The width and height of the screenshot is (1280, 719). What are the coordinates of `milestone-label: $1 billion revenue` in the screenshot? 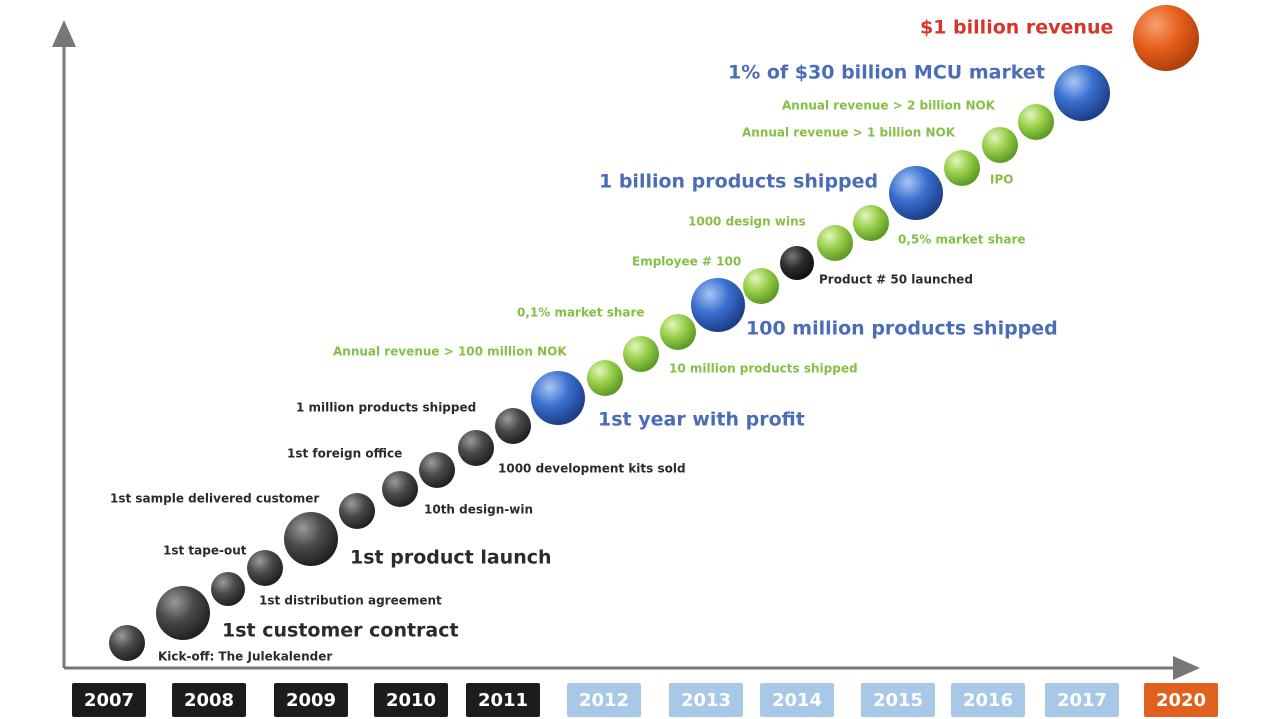 It's located at (1016, 28).